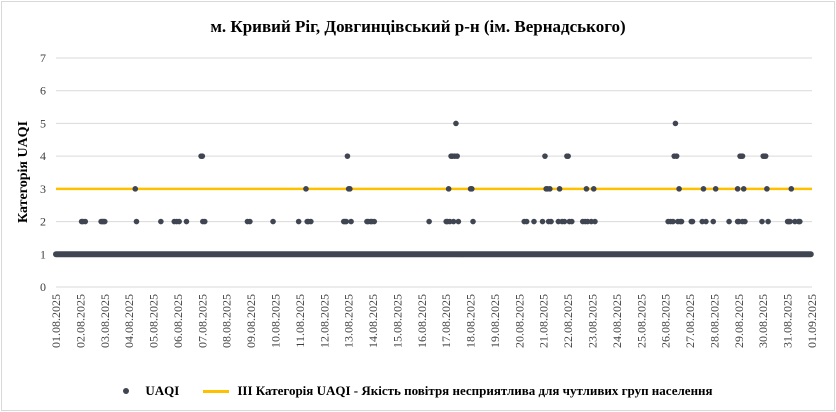  What do you see at coordinates (544, 321) in the screenshot?
I see `x-tick-20: 21.08.2025` at bounding box center [544, 321].